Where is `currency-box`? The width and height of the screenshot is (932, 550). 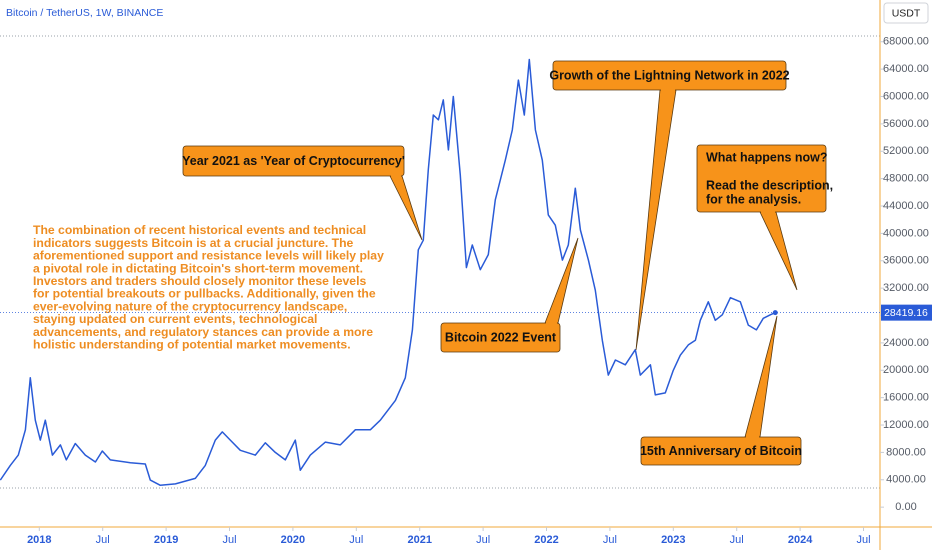 currency-box is located at coordinates (906, 13).